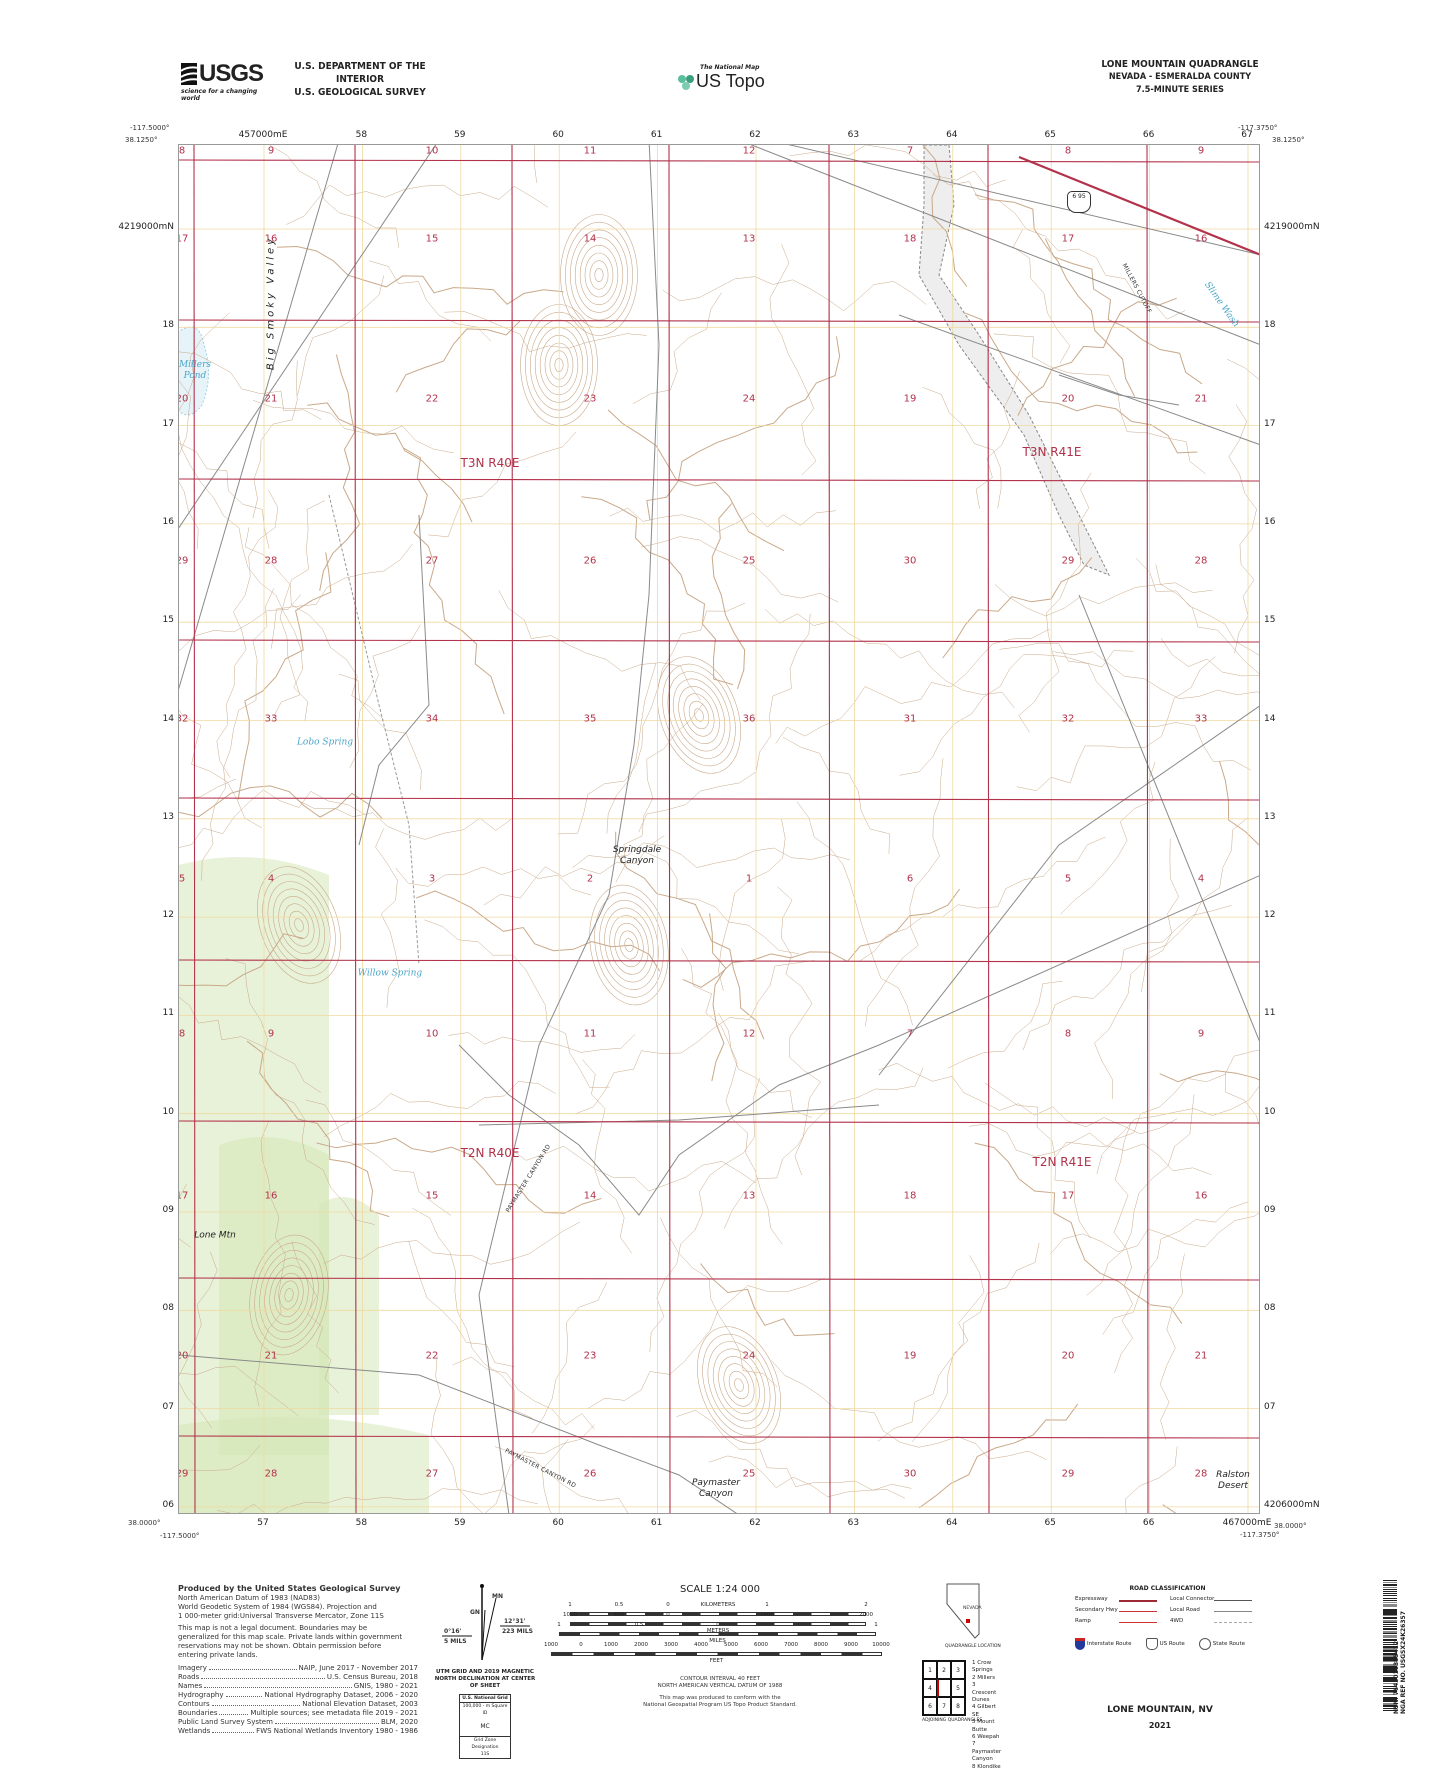 The height and width of the screenshot is (1771, 1445). I want to click on adjoining-cell: 8, so click(958, 1706).